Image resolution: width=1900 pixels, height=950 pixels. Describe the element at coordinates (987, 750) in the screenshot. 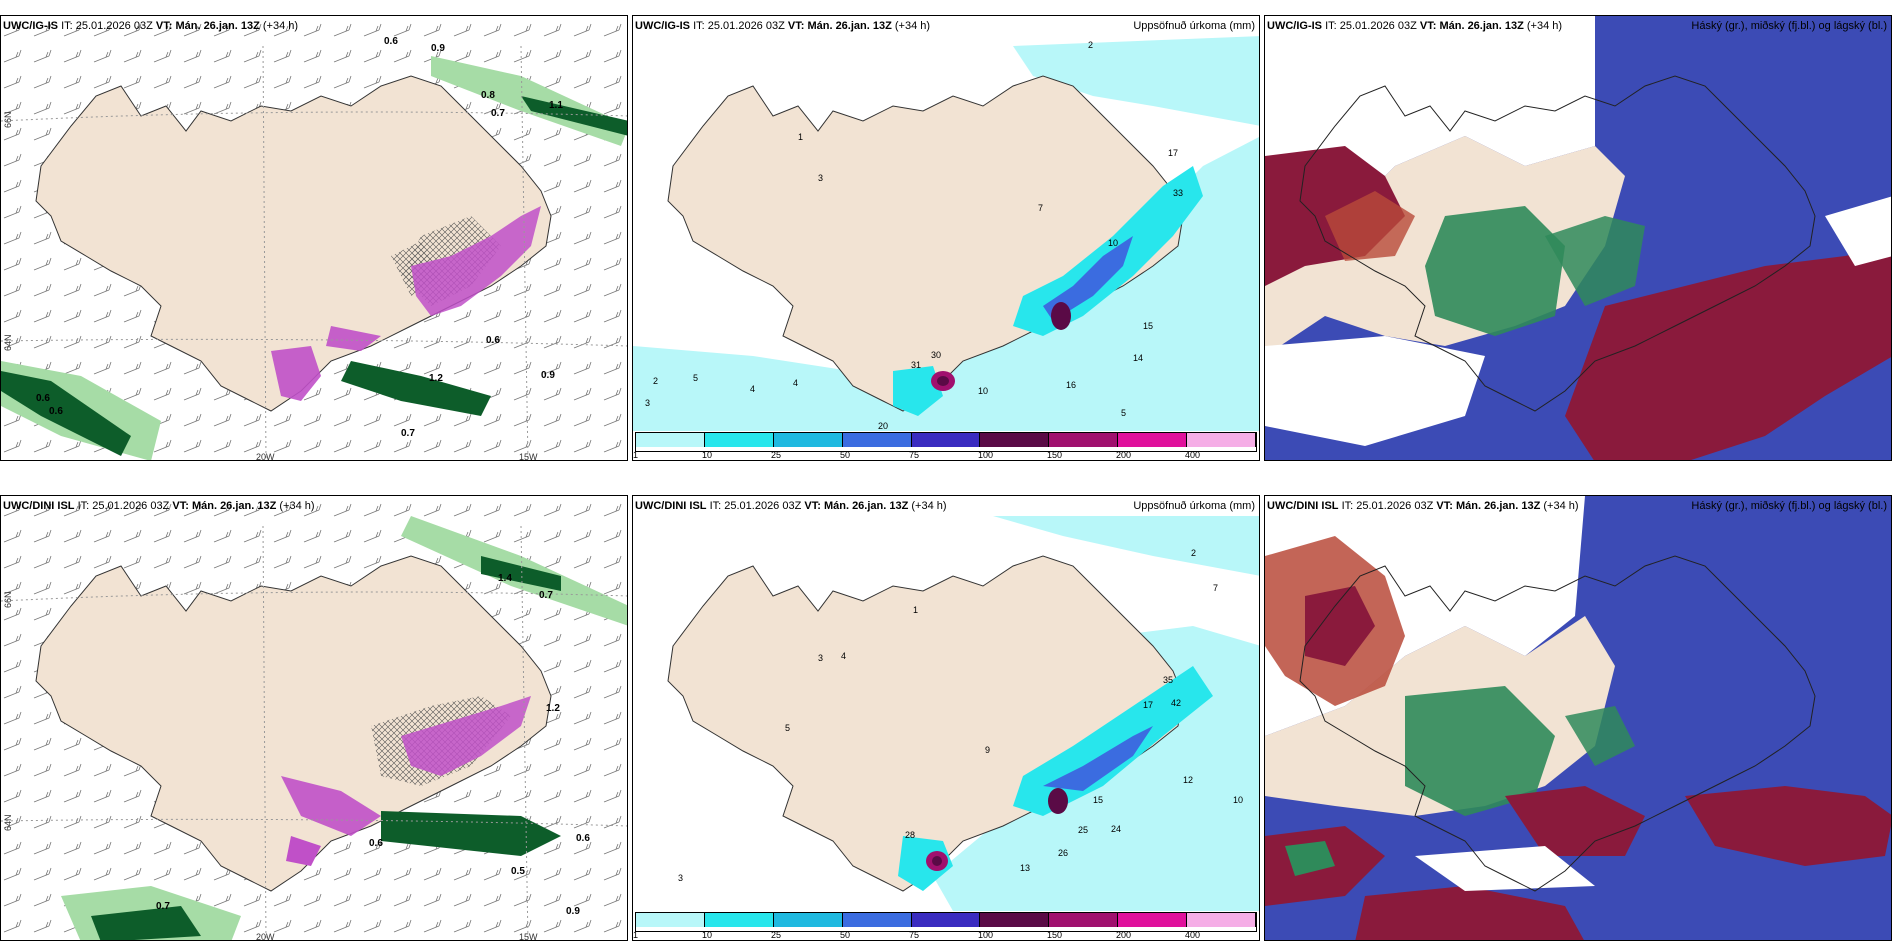

I see `value-label: 9` at that location.